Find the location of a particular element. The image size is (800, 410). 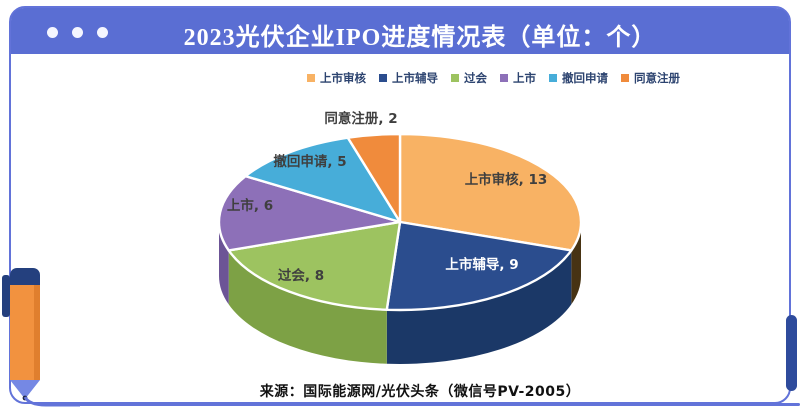

page-title: 2023光伏企业IPO进度情况表（单位：个） is located at coordinates (420, 38).